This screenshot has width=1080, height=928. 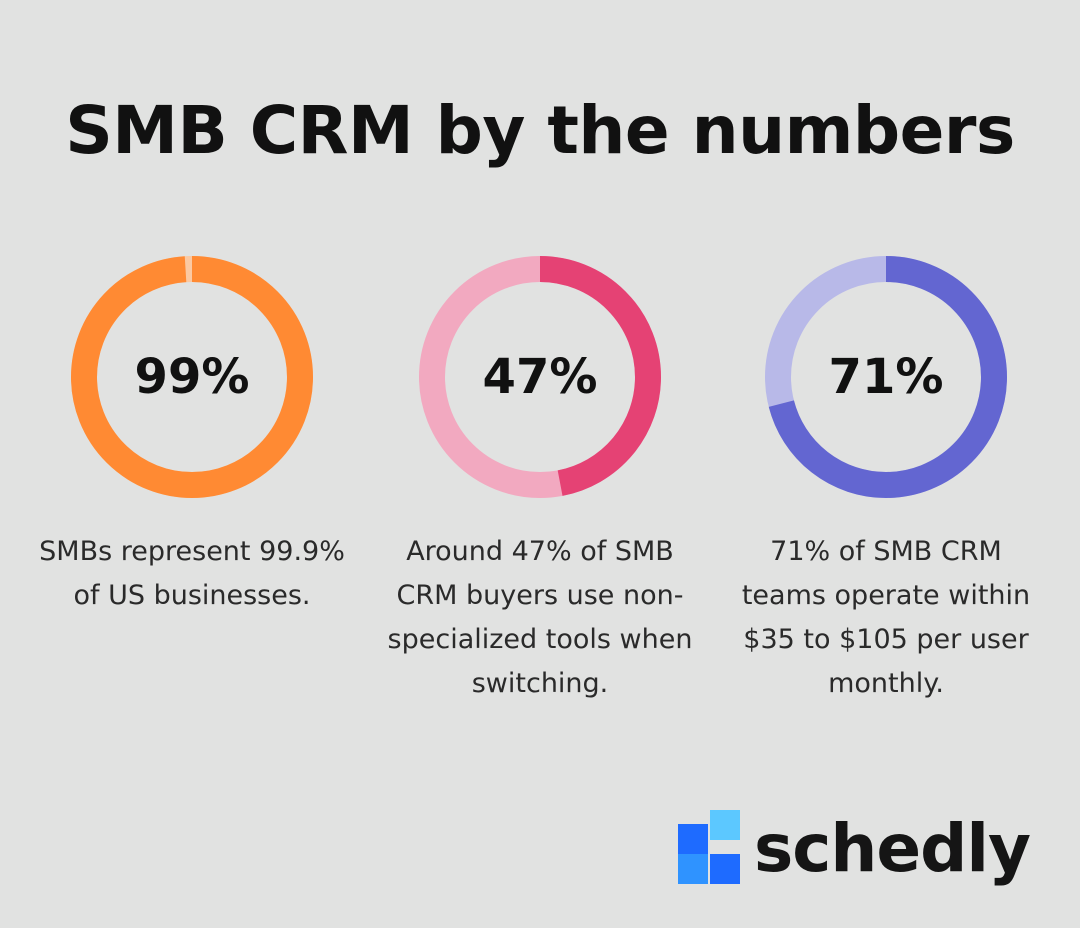 What do you see at coordinates (710, 848) in the screenshot?
I see `logo-mark-icon` at bounding box center [710, 848].